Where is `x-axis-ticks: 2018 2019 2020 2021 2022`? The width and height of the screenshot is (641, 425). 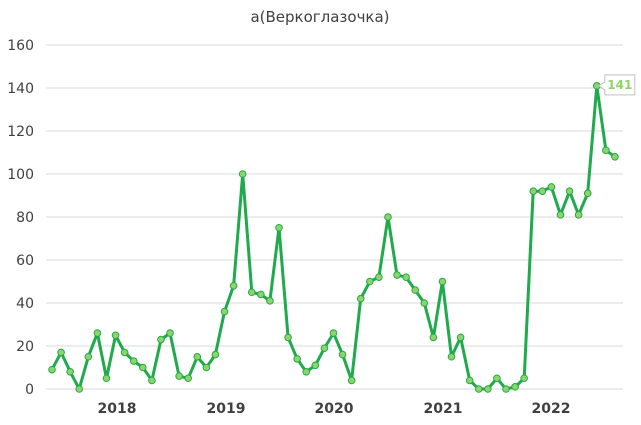
x-axis-ticks: 2018 2019 2020 2021 2022 is located at coordinates (334, 409).